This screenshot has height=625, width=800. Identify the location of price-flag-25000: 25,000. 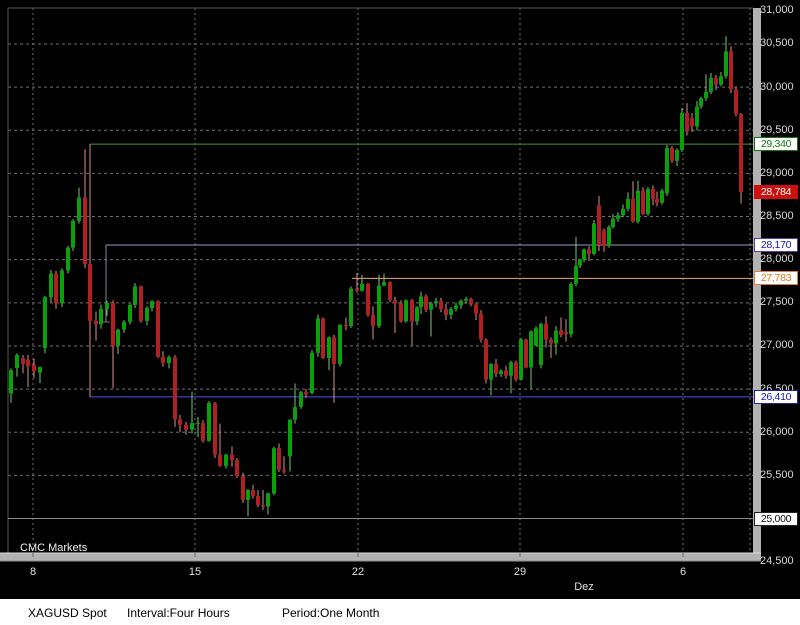
(776, 518).